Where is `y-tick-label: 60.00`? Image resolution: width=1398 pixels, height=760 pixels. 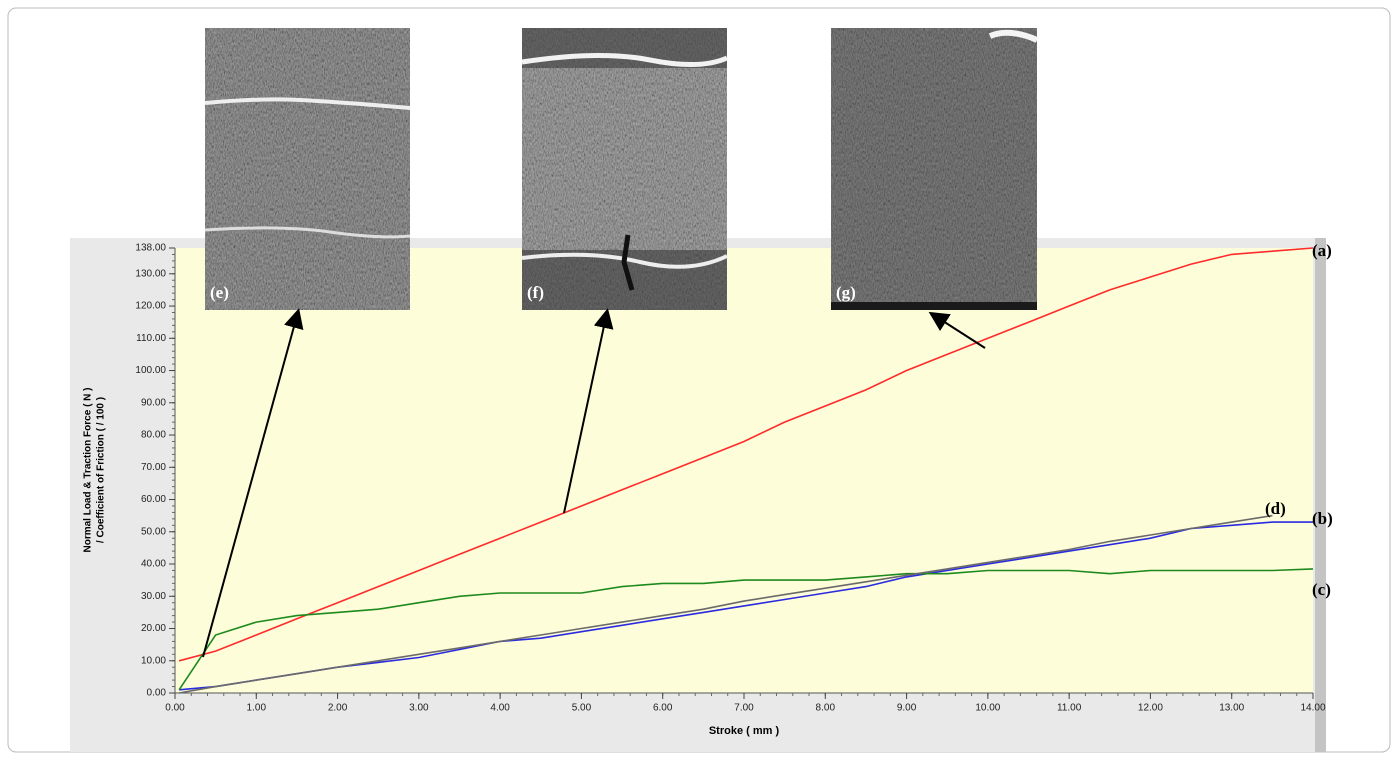
y-tick-label: 60.00 is located at coordinates (153, 499).